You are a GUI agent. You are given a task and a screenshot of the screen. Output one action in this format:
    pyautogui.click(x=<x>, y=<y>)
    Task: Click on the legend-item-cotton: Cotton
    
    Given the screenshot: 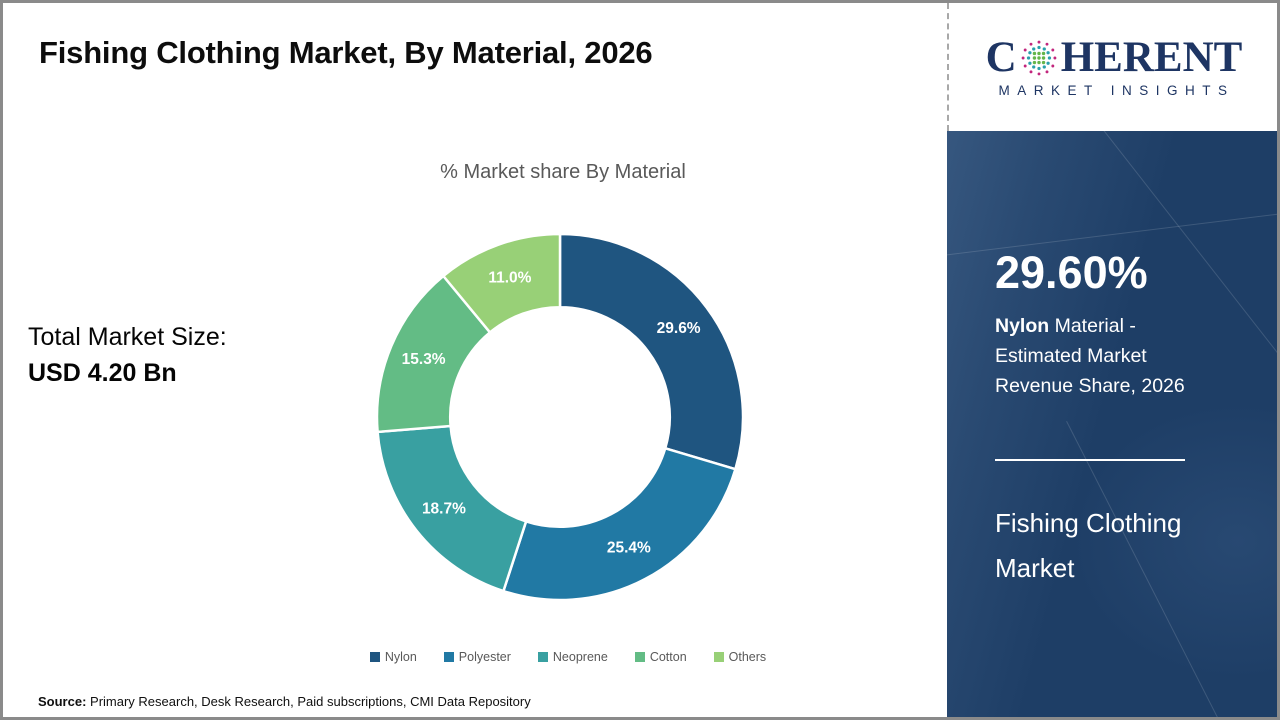 What is the action you would take?
    pyautogui.click(x=660, y=657)
    